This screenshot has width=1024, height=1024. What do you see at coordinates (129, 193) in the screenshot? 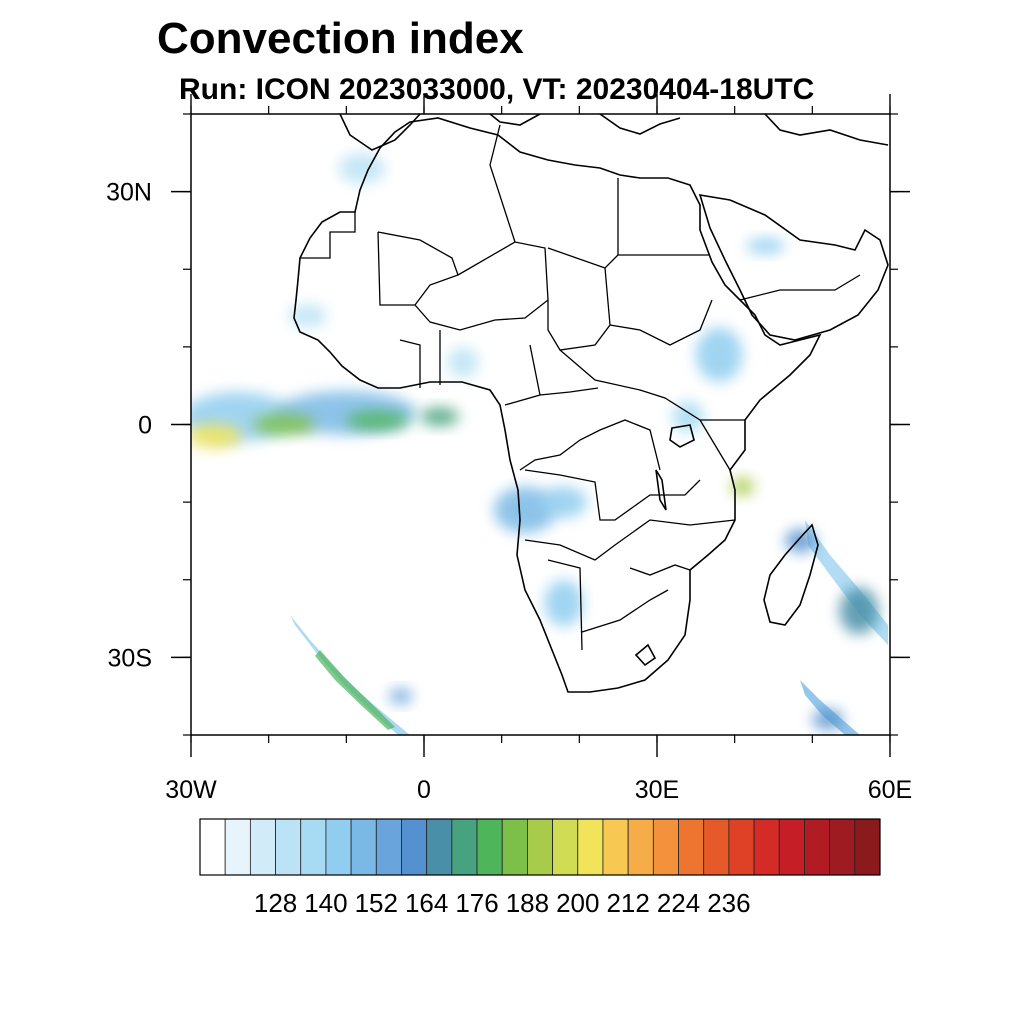
I see `y-tick-label: 30N` at bounding box center [129, 193].